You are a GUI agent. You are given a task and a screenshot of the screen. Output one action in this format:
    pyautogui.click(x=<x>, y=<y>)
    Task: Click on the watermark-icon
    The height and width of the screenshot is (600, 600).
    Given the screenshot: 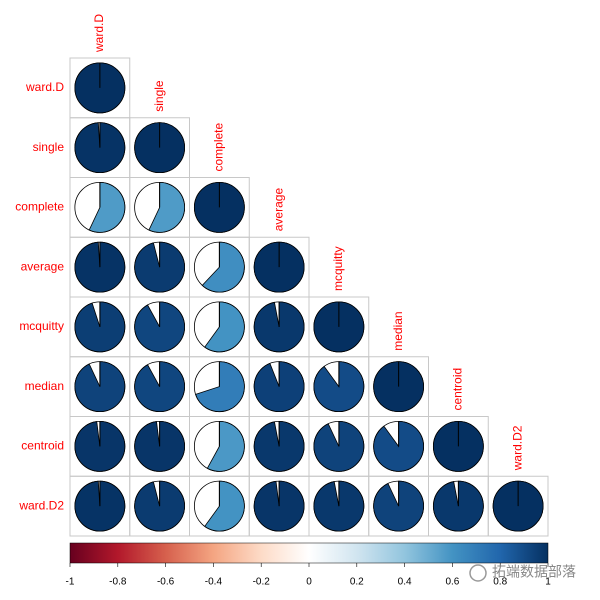 What is the action you would take?
    pyautogui.click(x=478, y=573)
    